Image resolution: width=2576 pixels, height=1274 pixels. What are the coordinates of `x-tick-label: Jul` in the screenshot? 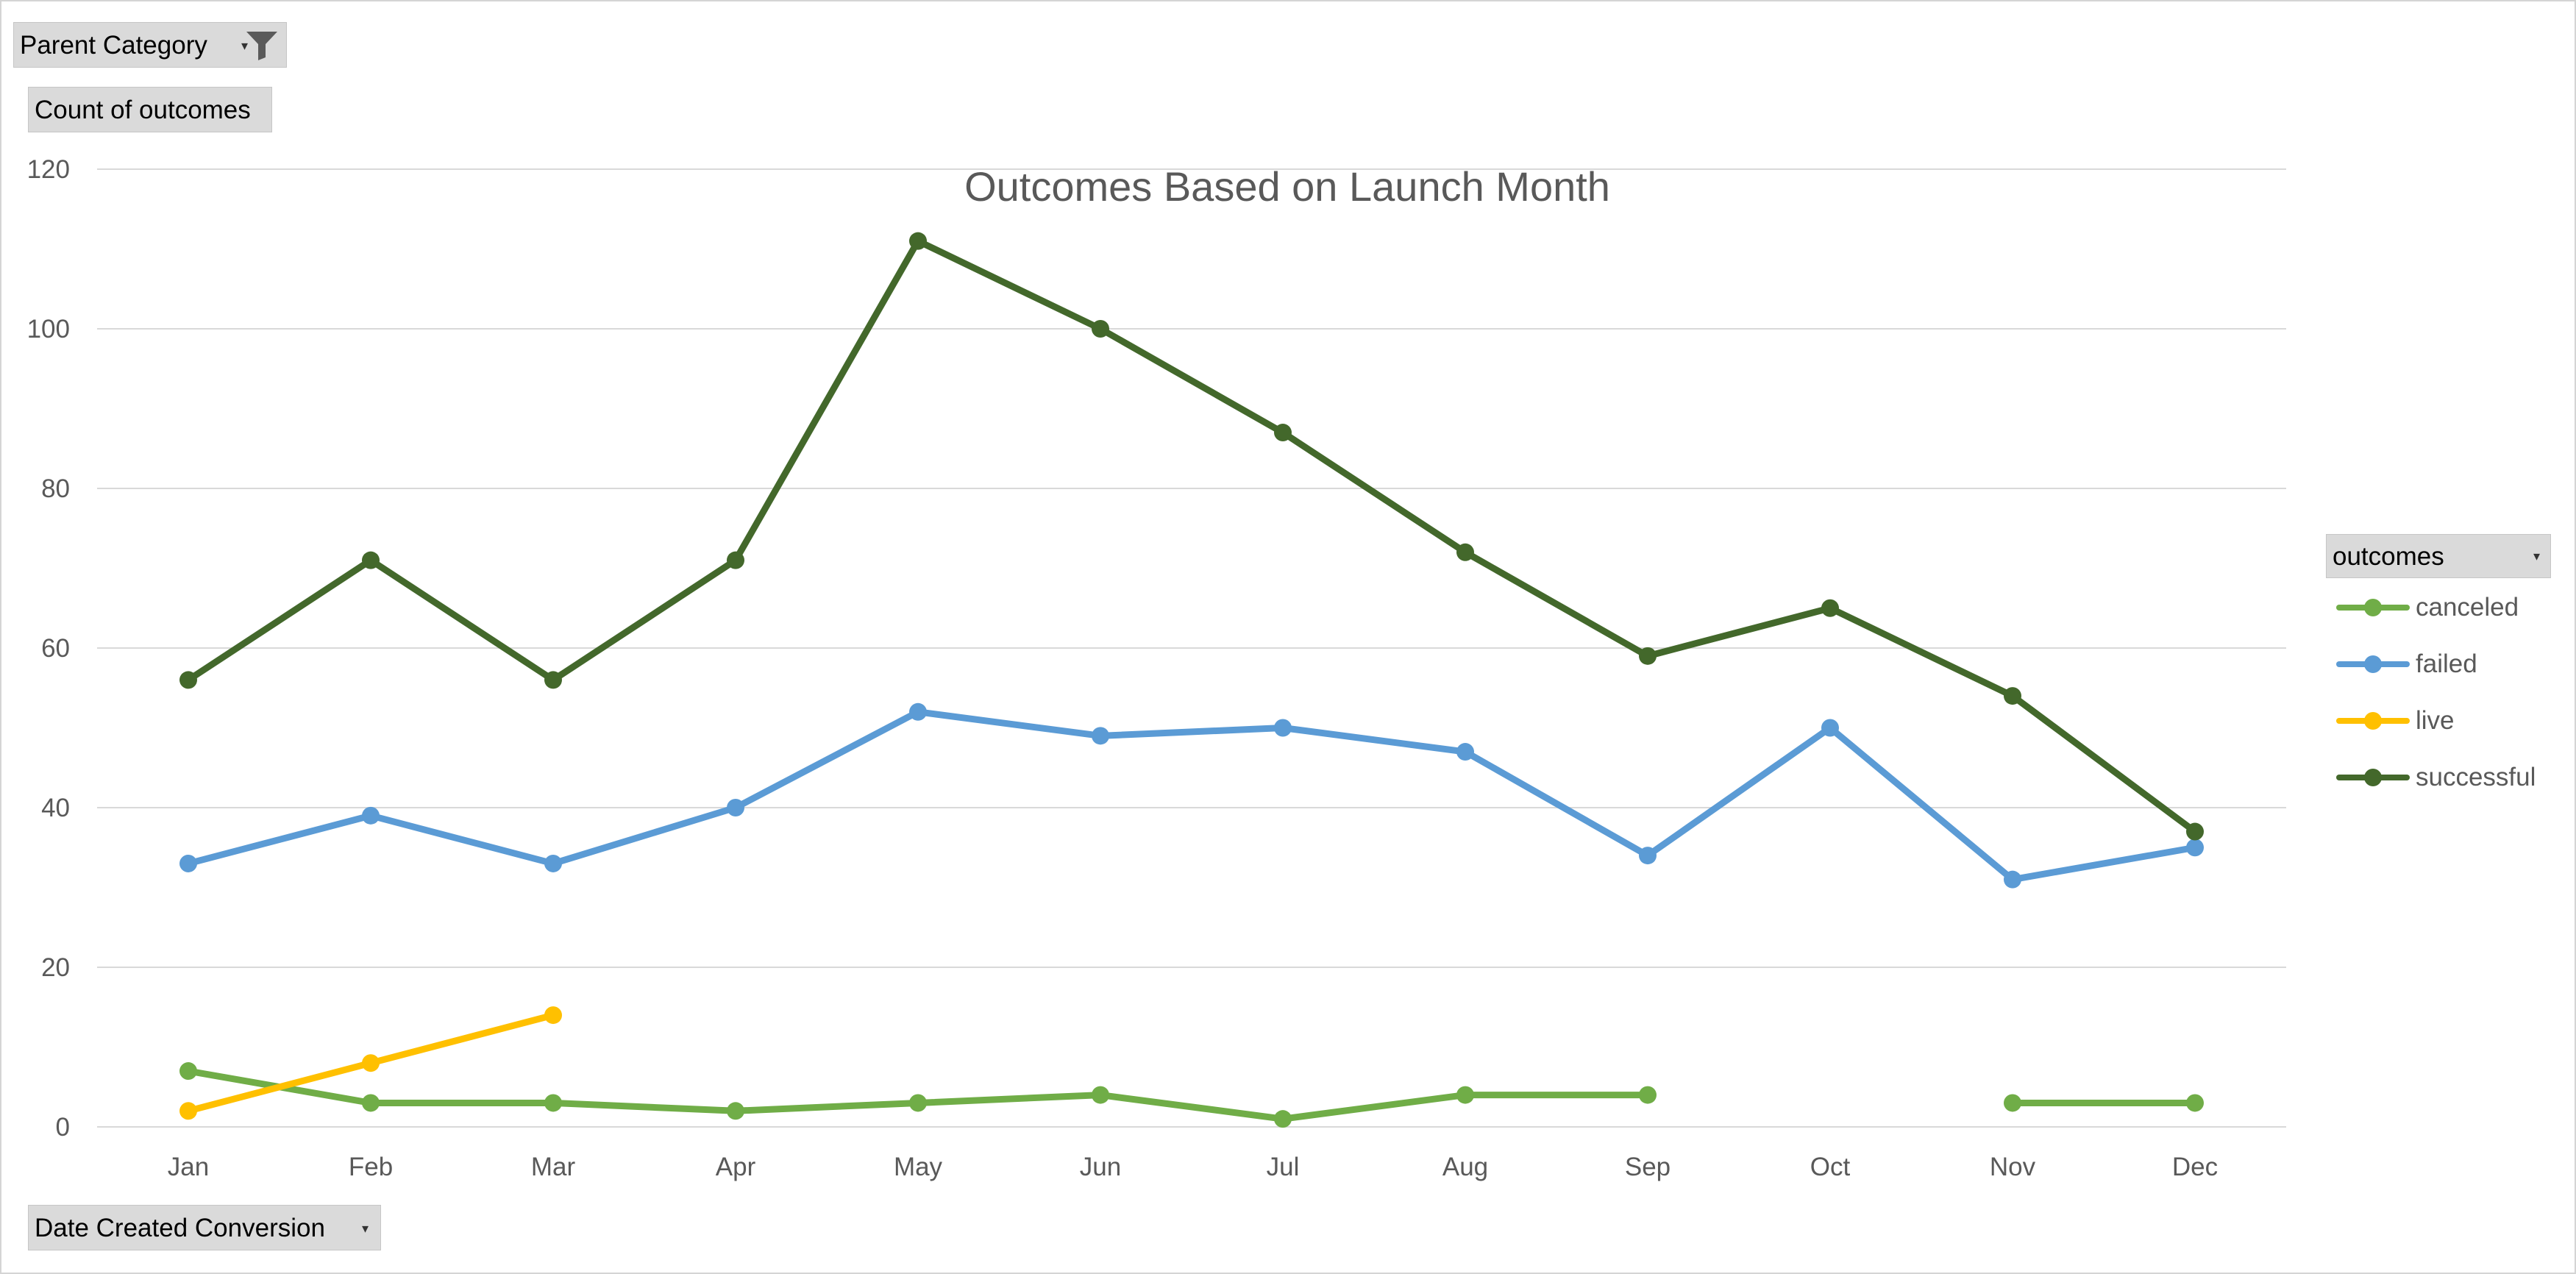 It's located at (1283, 1167).